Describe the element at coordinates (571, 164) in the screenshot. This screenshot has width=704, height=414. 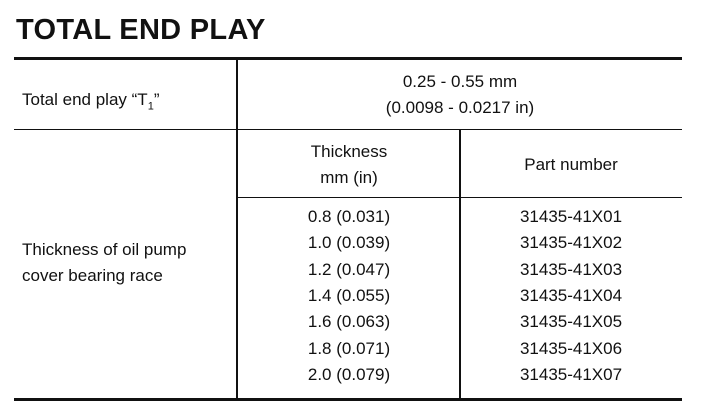
I see `column-header: Part number` at that location.